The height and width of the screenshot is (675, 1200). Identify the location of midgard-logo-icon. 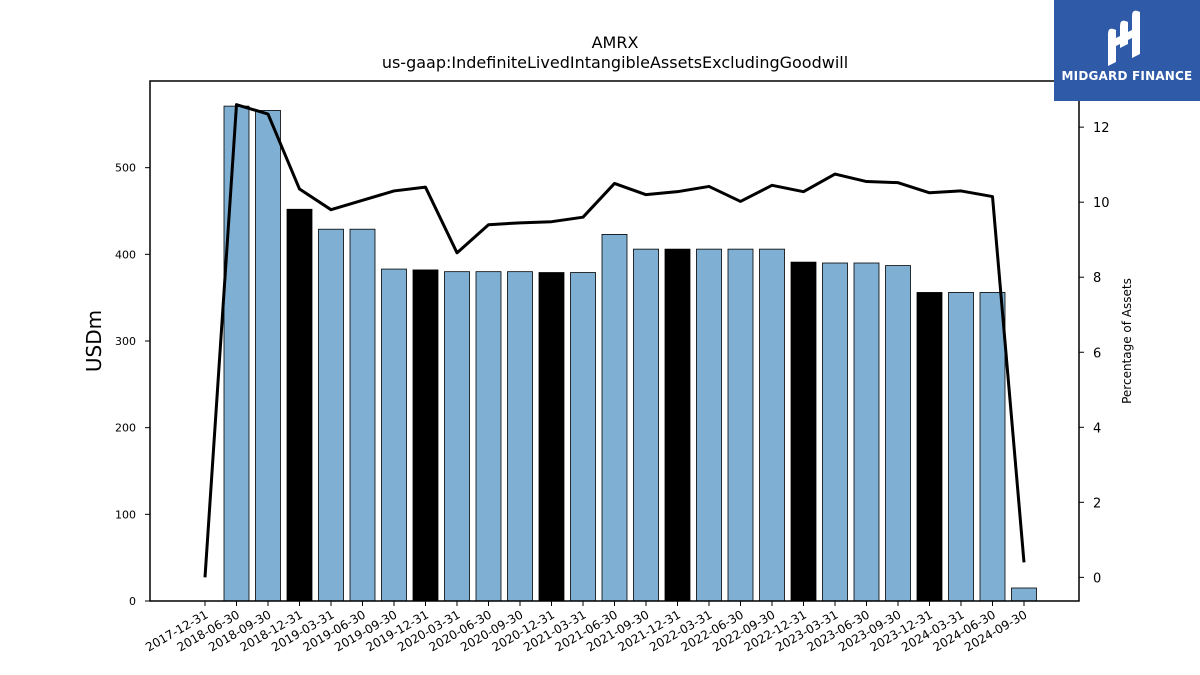
(1124, 38).